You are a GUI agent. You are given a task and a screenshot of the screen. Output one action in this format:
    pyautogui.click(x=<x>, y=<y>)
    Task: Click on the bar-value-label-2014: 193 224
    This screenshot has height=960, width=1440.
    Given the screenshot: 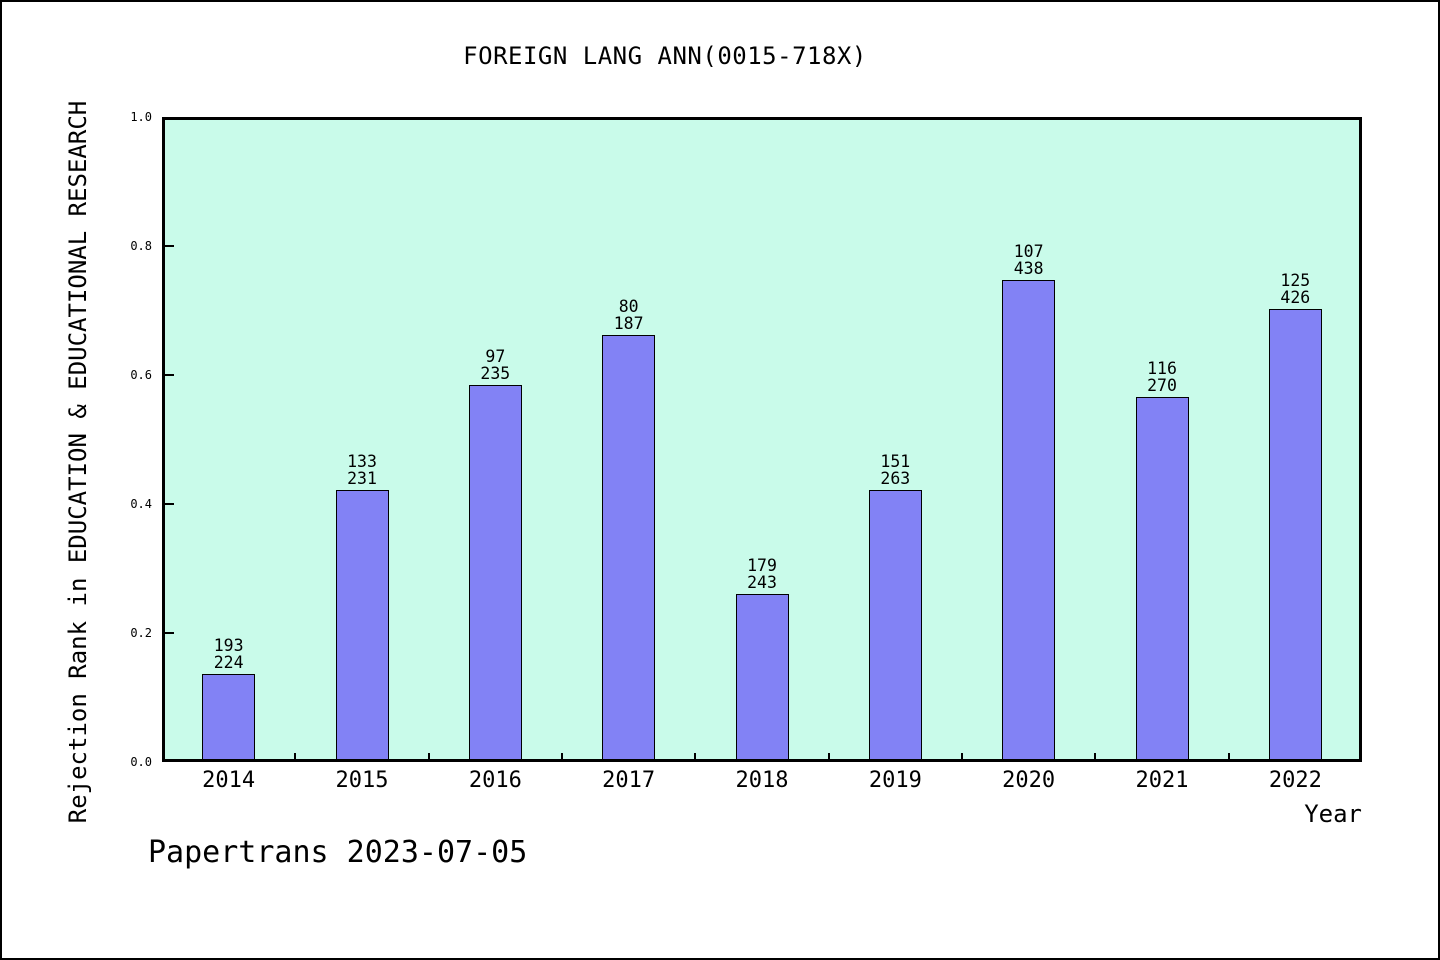 What is the action you would take?
    pyautogui.click(x=229, y=654)
    